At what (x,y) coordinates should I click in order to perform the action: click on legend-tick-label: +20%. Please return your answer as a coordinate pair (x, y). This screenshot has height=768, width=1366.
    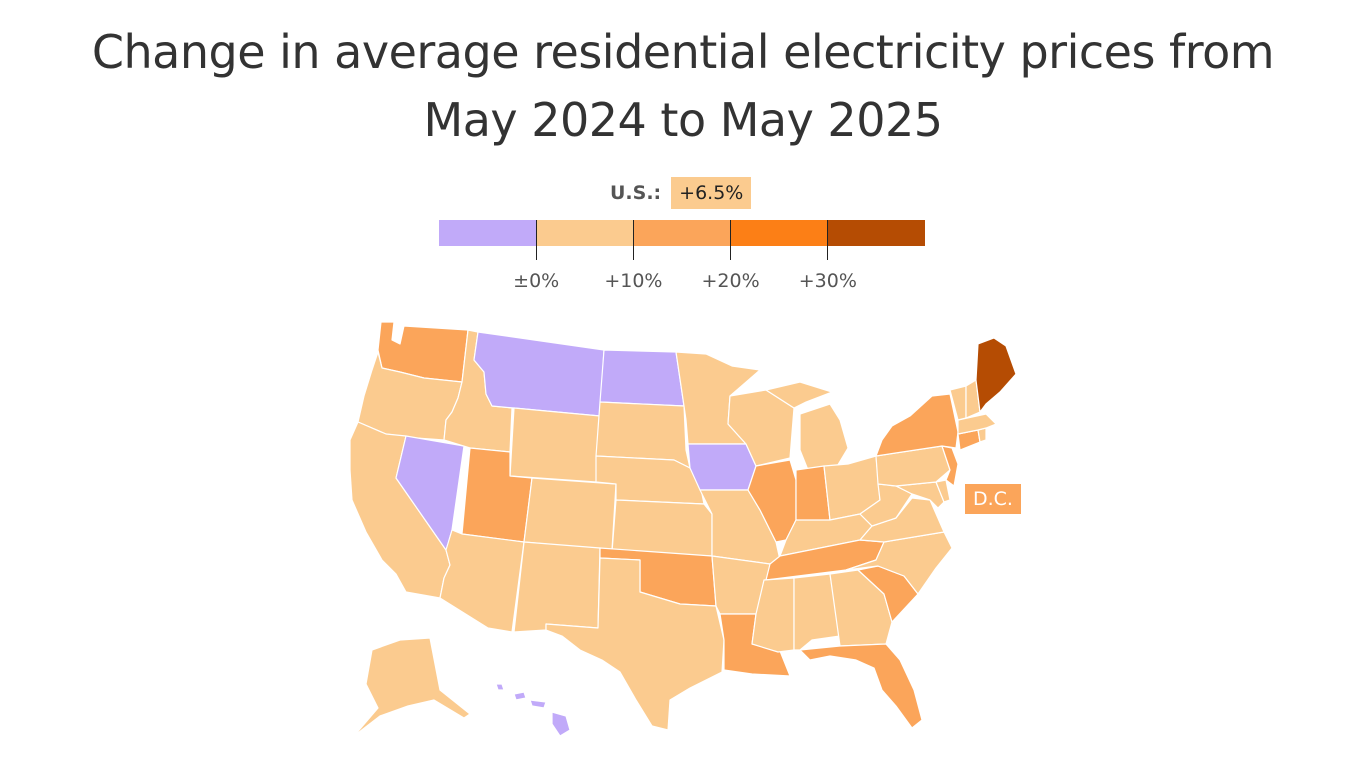
    Looking at the image, I should click on (730, 281).